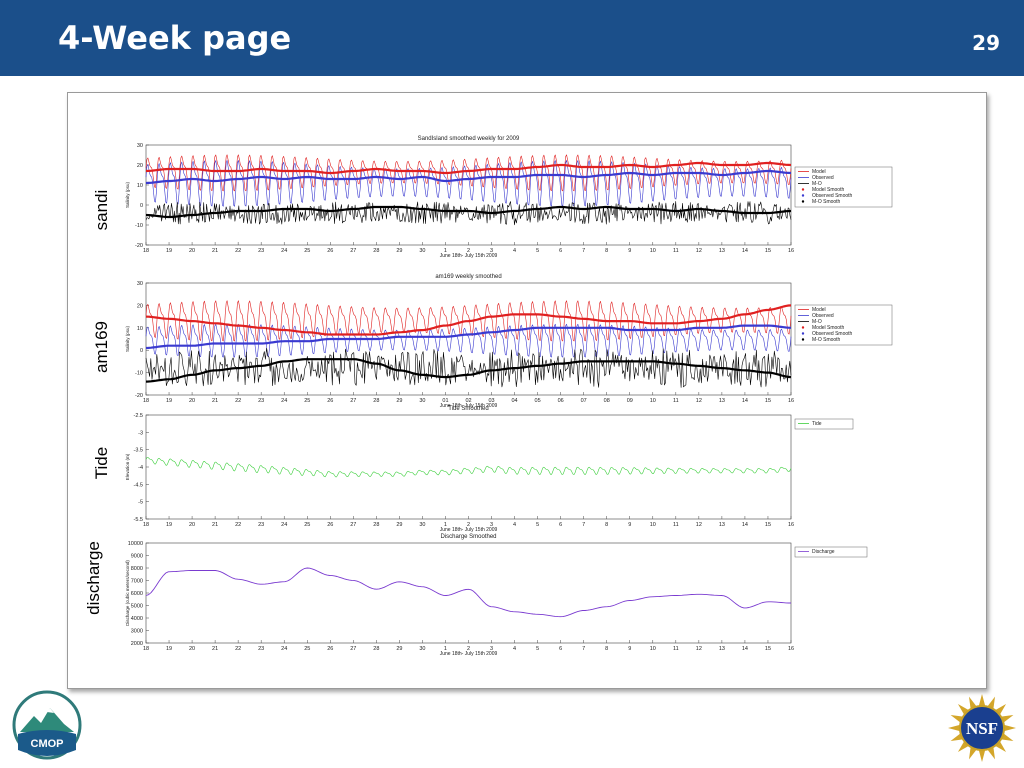  Describe the element at coordinates (629, 251) in the screenshot. I see `x-tick-label: 9` at that location.